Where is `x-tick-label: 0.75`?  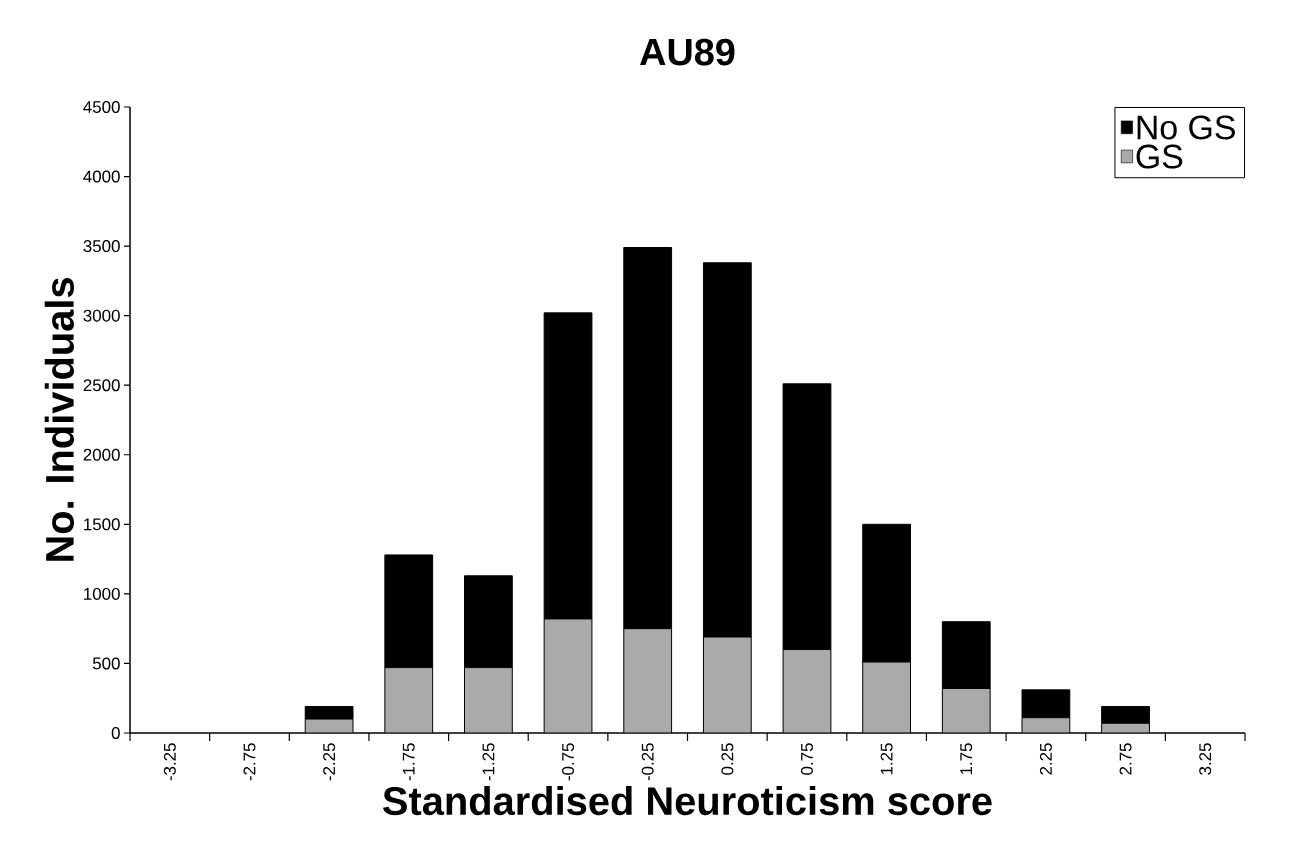 x-tick-label: 0.75 is located at coordinates (806, 759).